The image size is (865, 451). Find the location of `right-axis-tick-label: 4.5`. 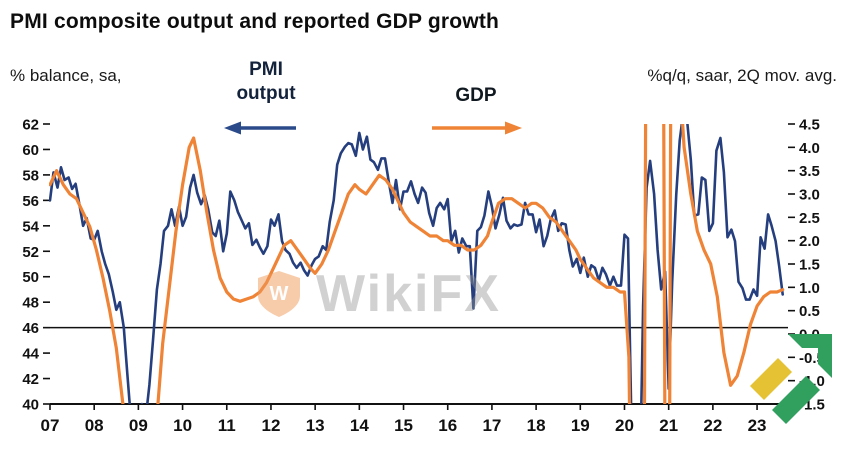

right-axis-tick-label: 4.5 is located at coordinates (809, 125).